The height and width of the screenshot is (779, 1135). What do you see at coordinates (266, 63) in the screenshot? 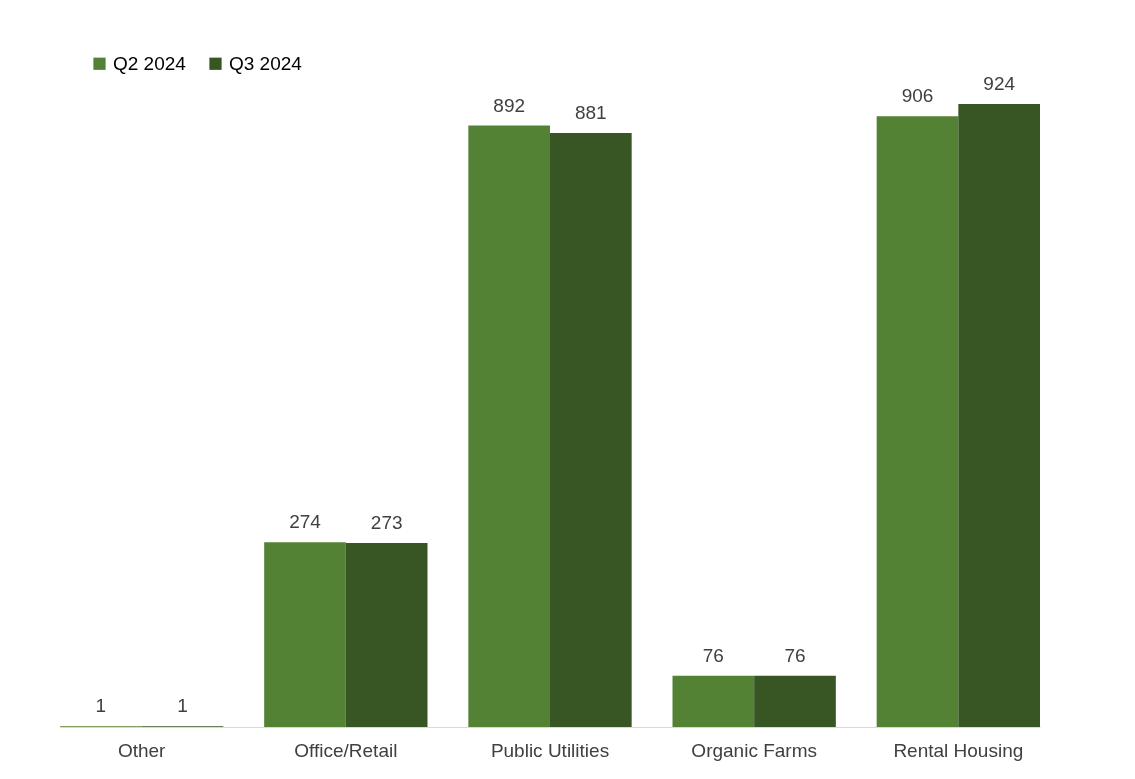
I see `legend-label: Q3 2024` at bounding box center [266, 63].